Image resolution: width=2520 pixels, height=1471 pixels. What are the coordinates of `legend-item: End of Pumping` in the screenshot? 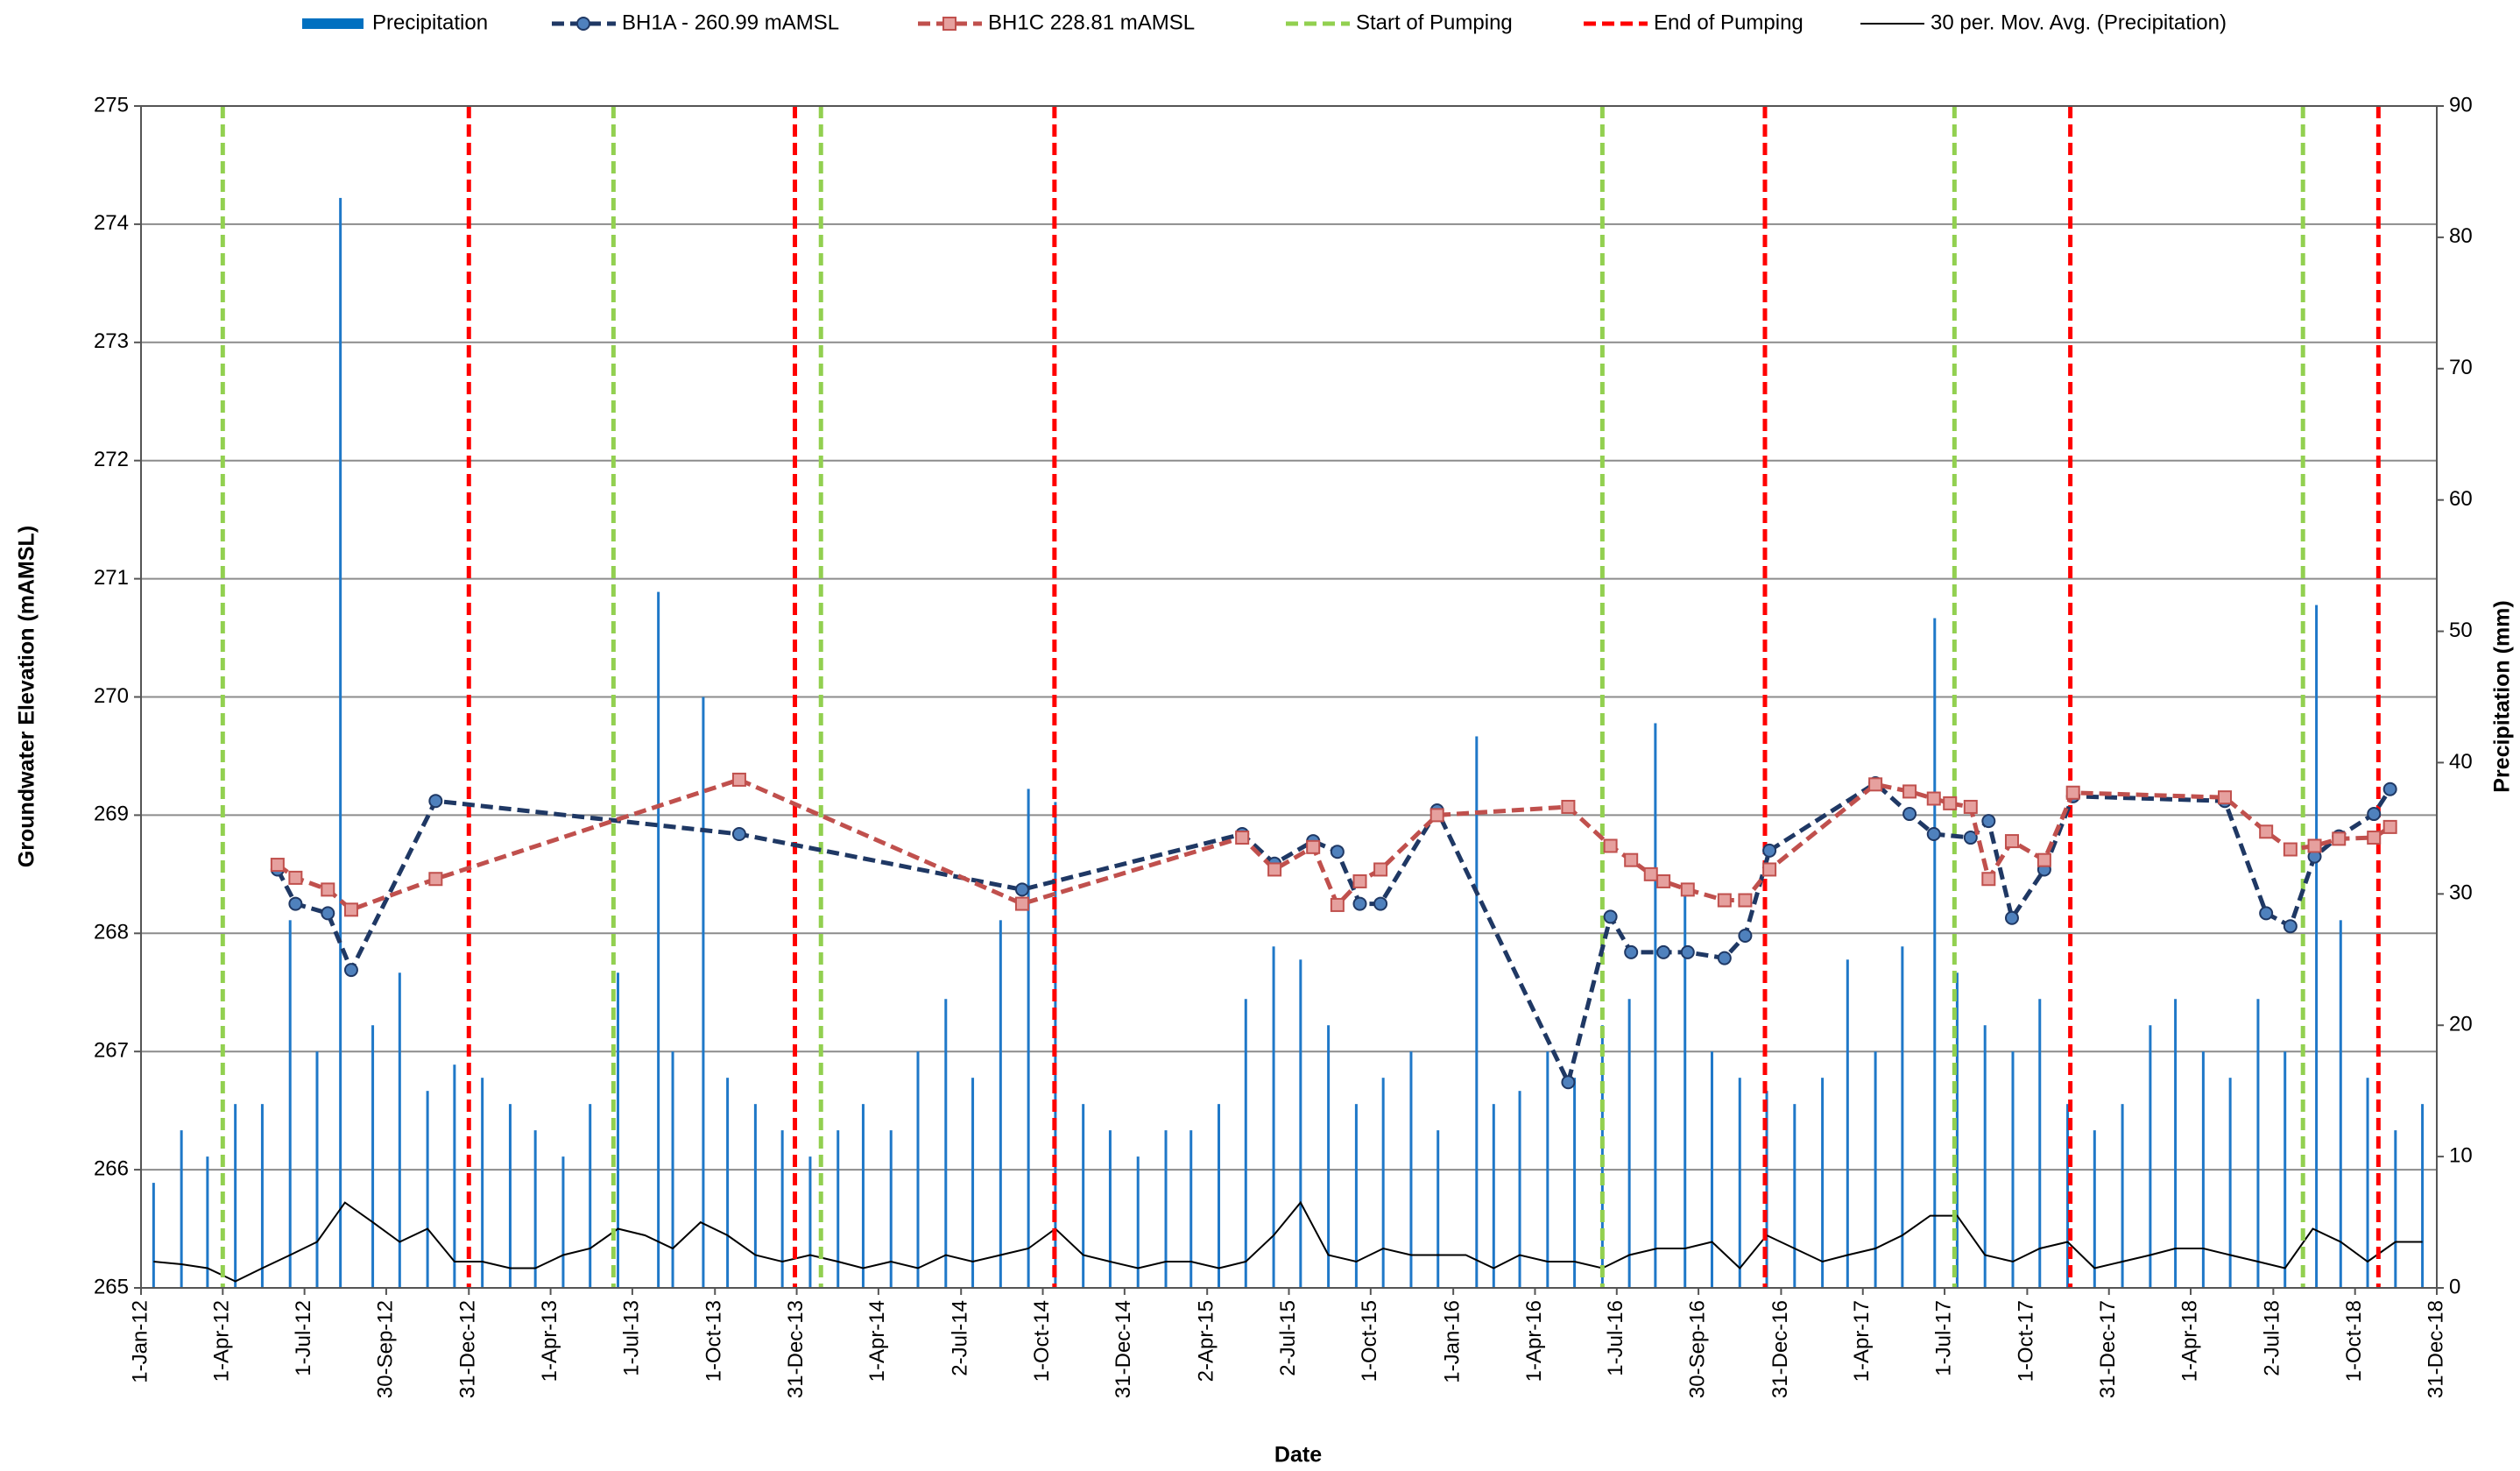 It's located at (1694, 23).